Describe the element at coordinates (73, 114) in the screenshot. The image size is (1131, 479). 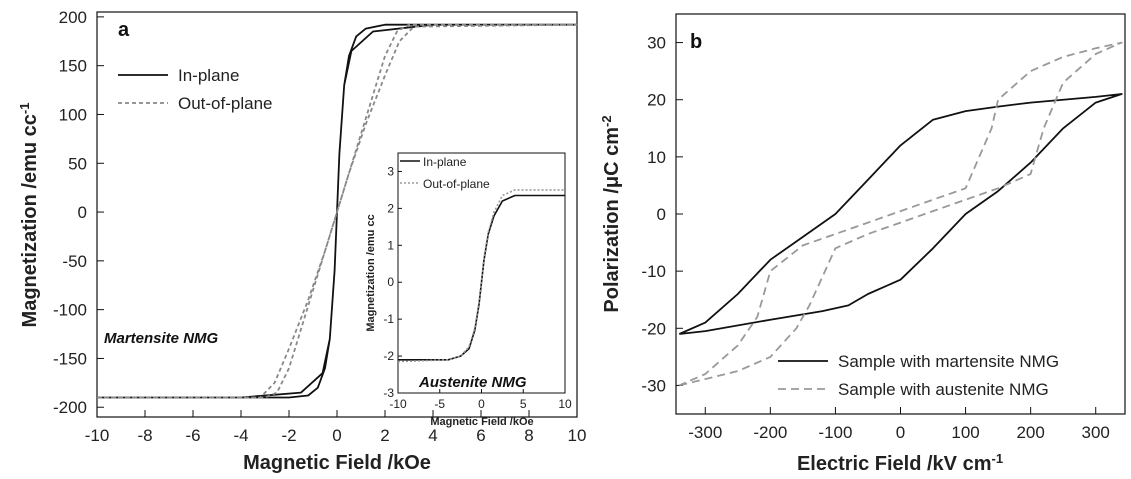
I see `y-tick-label: 100` at that location.